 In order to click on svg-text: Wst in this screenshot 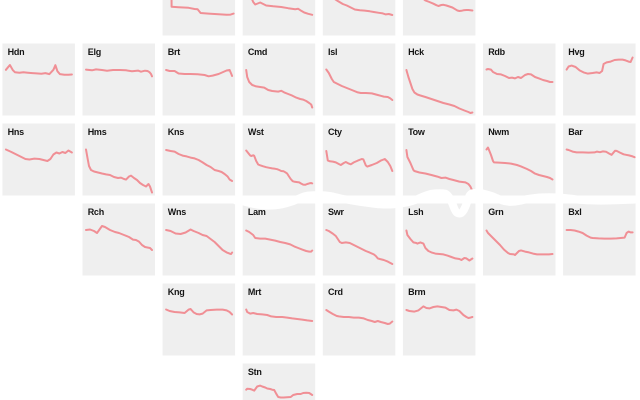, I will do `click(256, 132)`.